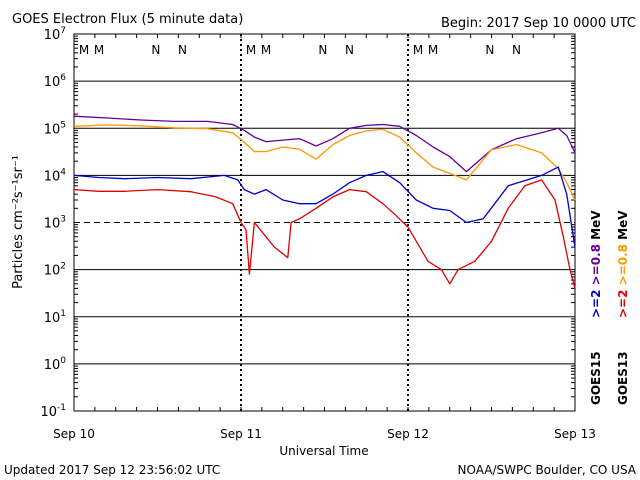 This screenshot has width=640, height=480. What do you see at coordinates (623, 378) in the screenshot?
I see `legend-satellite: GOES13` at bounding box center [623, 378].